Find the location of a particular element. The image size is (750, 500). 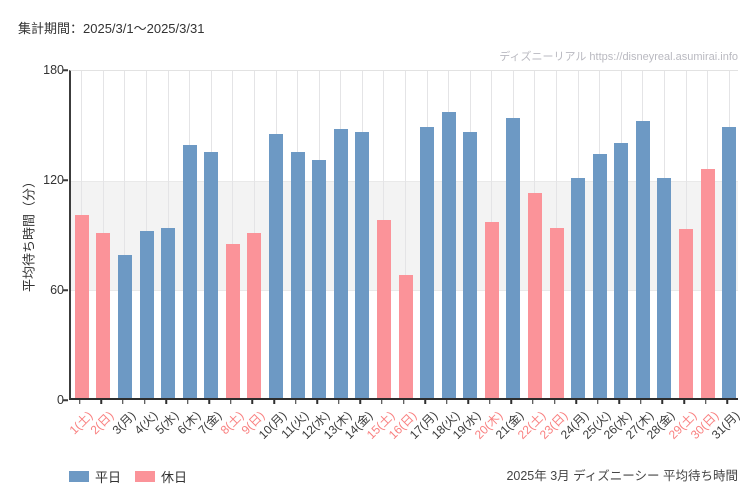

legend-item-weekday: 平日 is located at coordinates (95, 476).